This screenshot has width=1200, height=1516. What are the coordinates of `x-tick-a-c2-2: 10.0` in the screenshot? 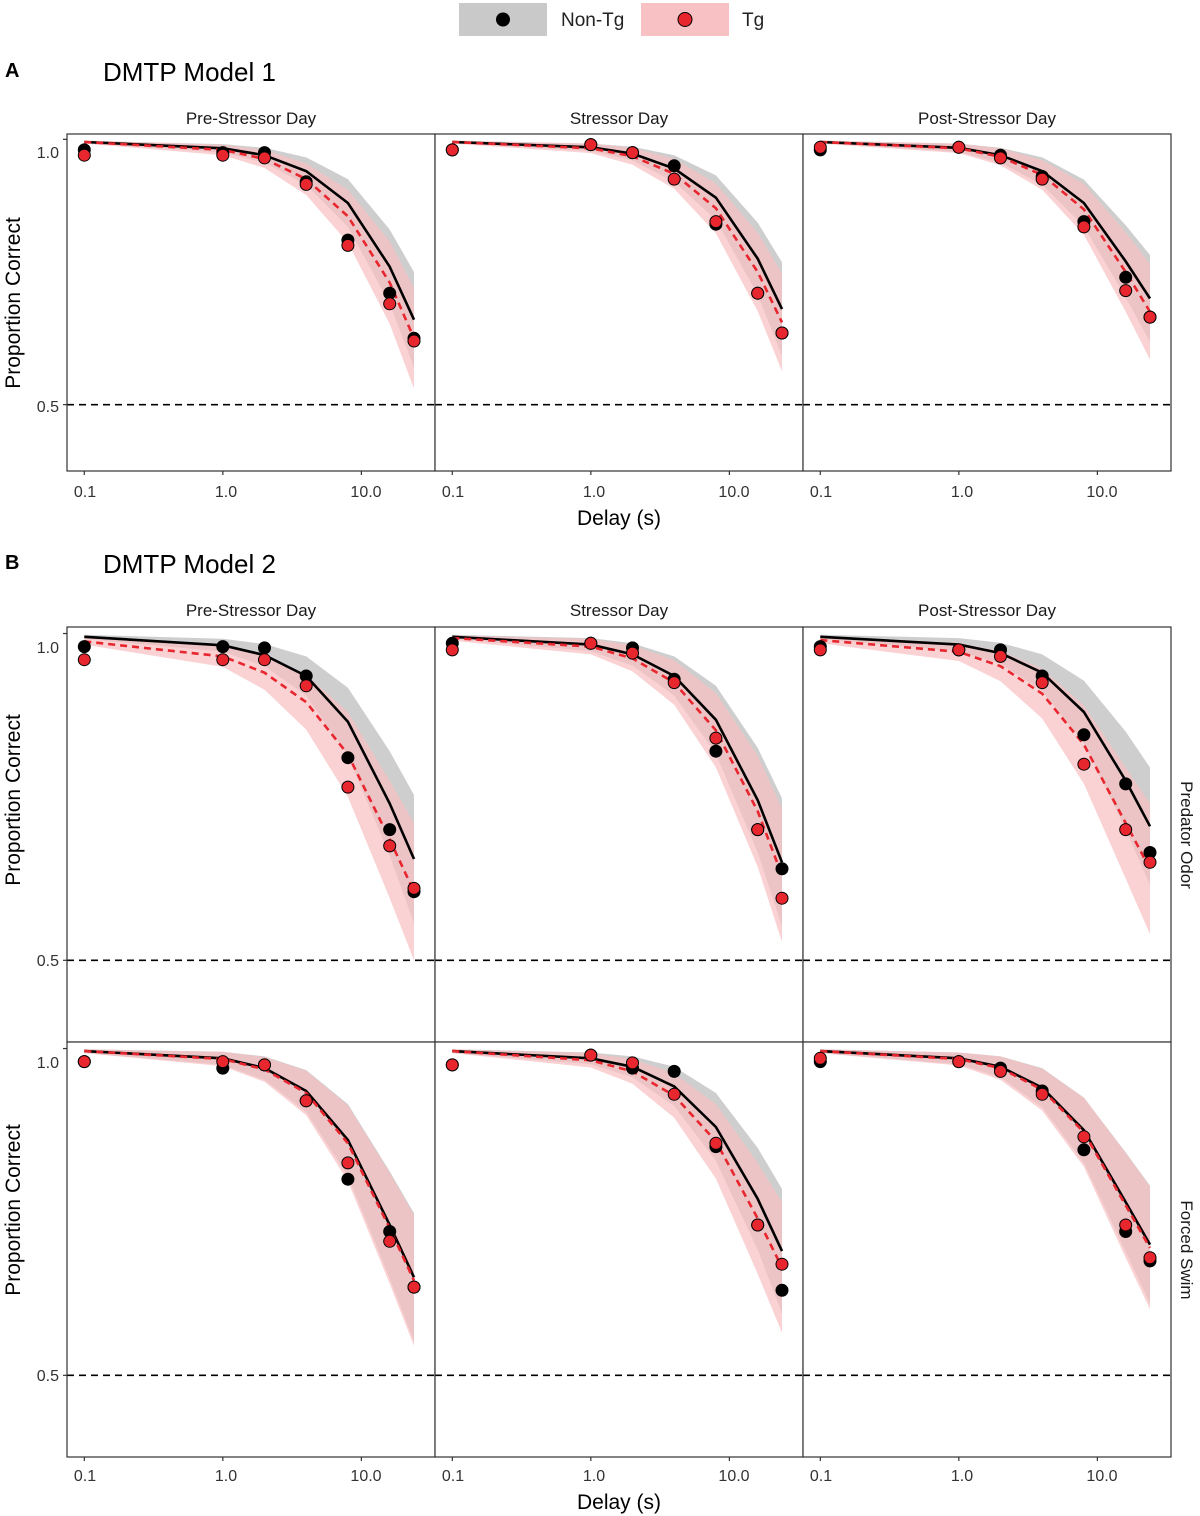 It's located at (1101, 492).